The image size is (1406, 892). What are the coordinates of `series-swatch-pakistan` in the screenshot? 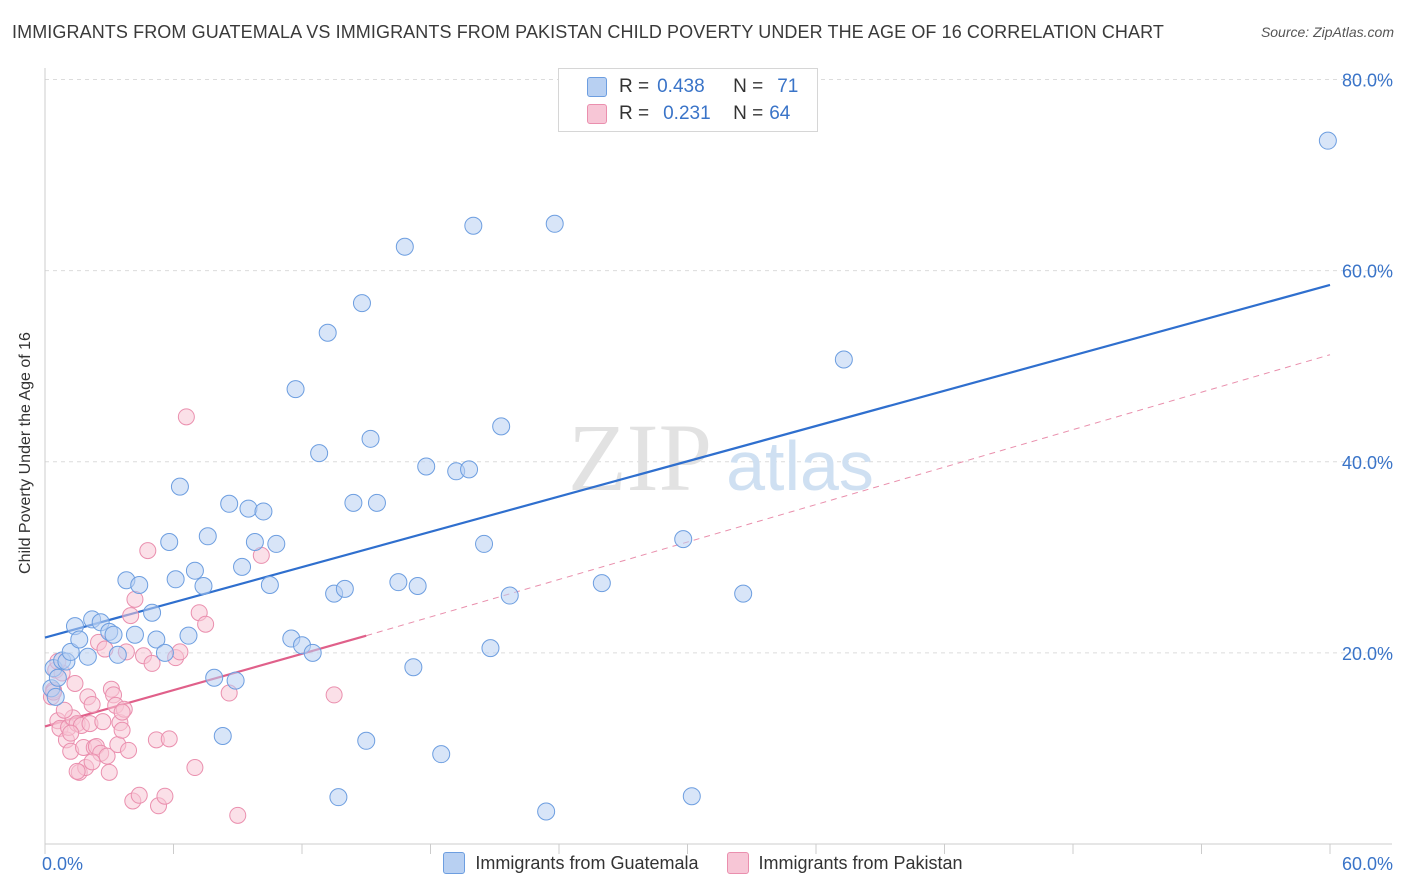 It's located at (737, 863).